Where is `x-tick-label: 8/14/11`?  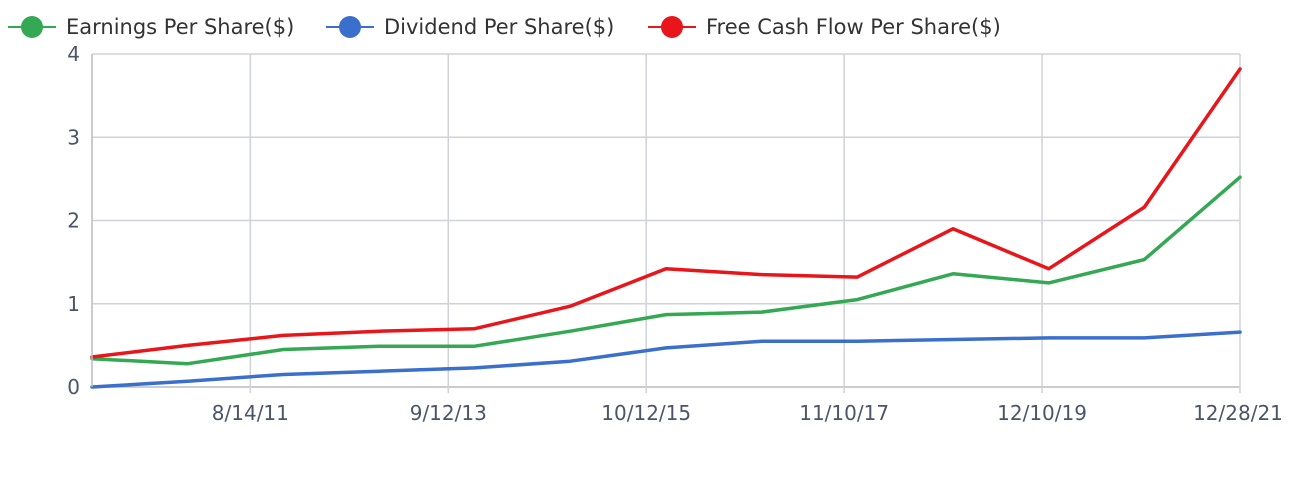
x-tick-label: 8/14/11 is located at coordinates (250, 413).